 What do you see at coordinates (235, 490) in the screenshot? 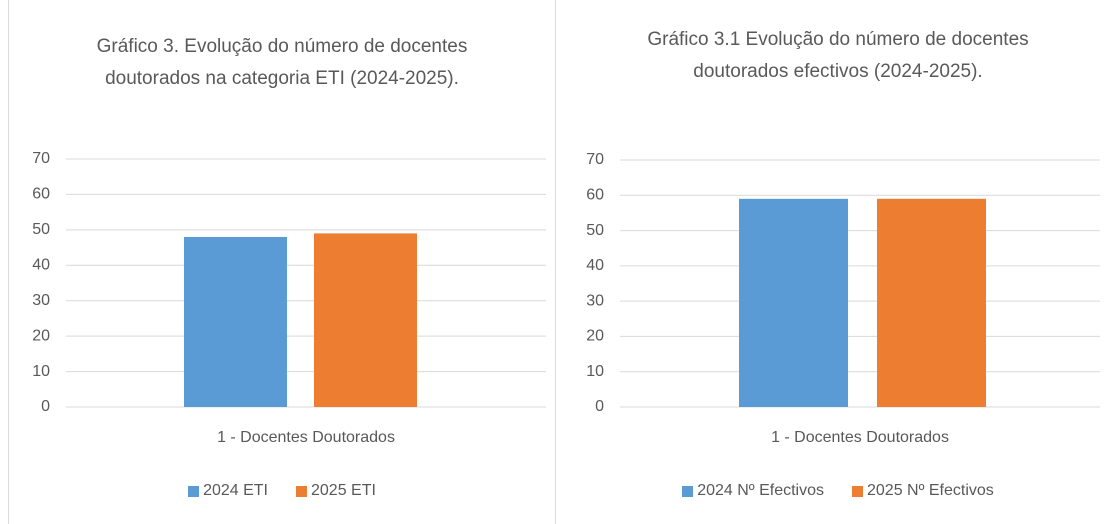
I see `legend-label: 2024 ETI` at bounding box center [235, 490].